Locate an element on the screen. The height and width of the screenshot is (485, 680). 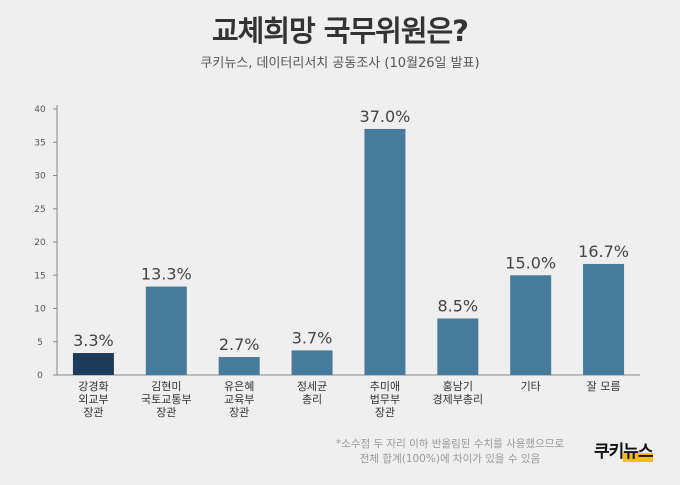
x-tick-label: 외교부 is located at coordinates (93, 399).